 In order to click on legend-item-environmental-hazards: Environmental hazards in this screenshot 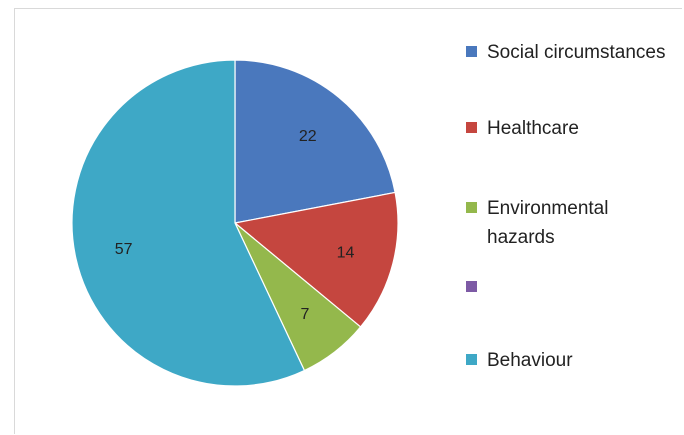, I will do `click(551, 224)`.